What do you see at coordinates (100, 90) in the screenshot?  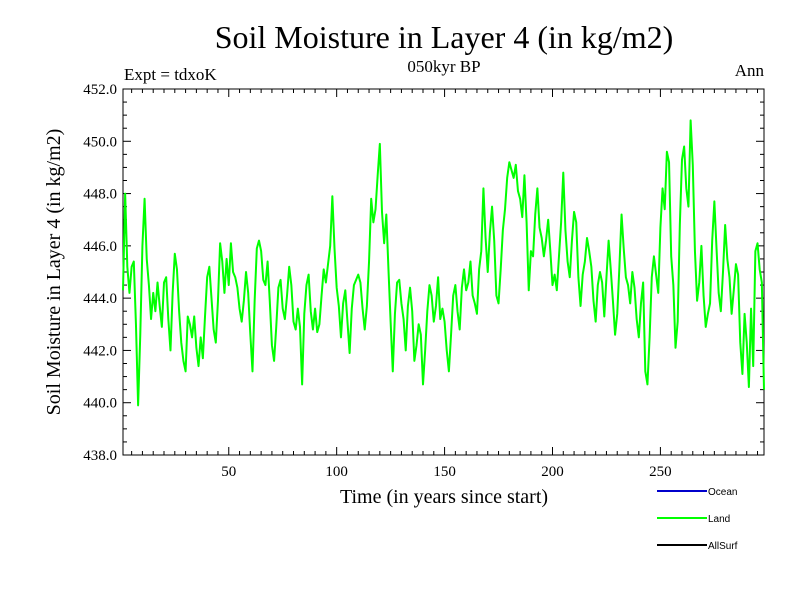 I see `y-tick-label: 452.0` at bounding box center [100, 90].